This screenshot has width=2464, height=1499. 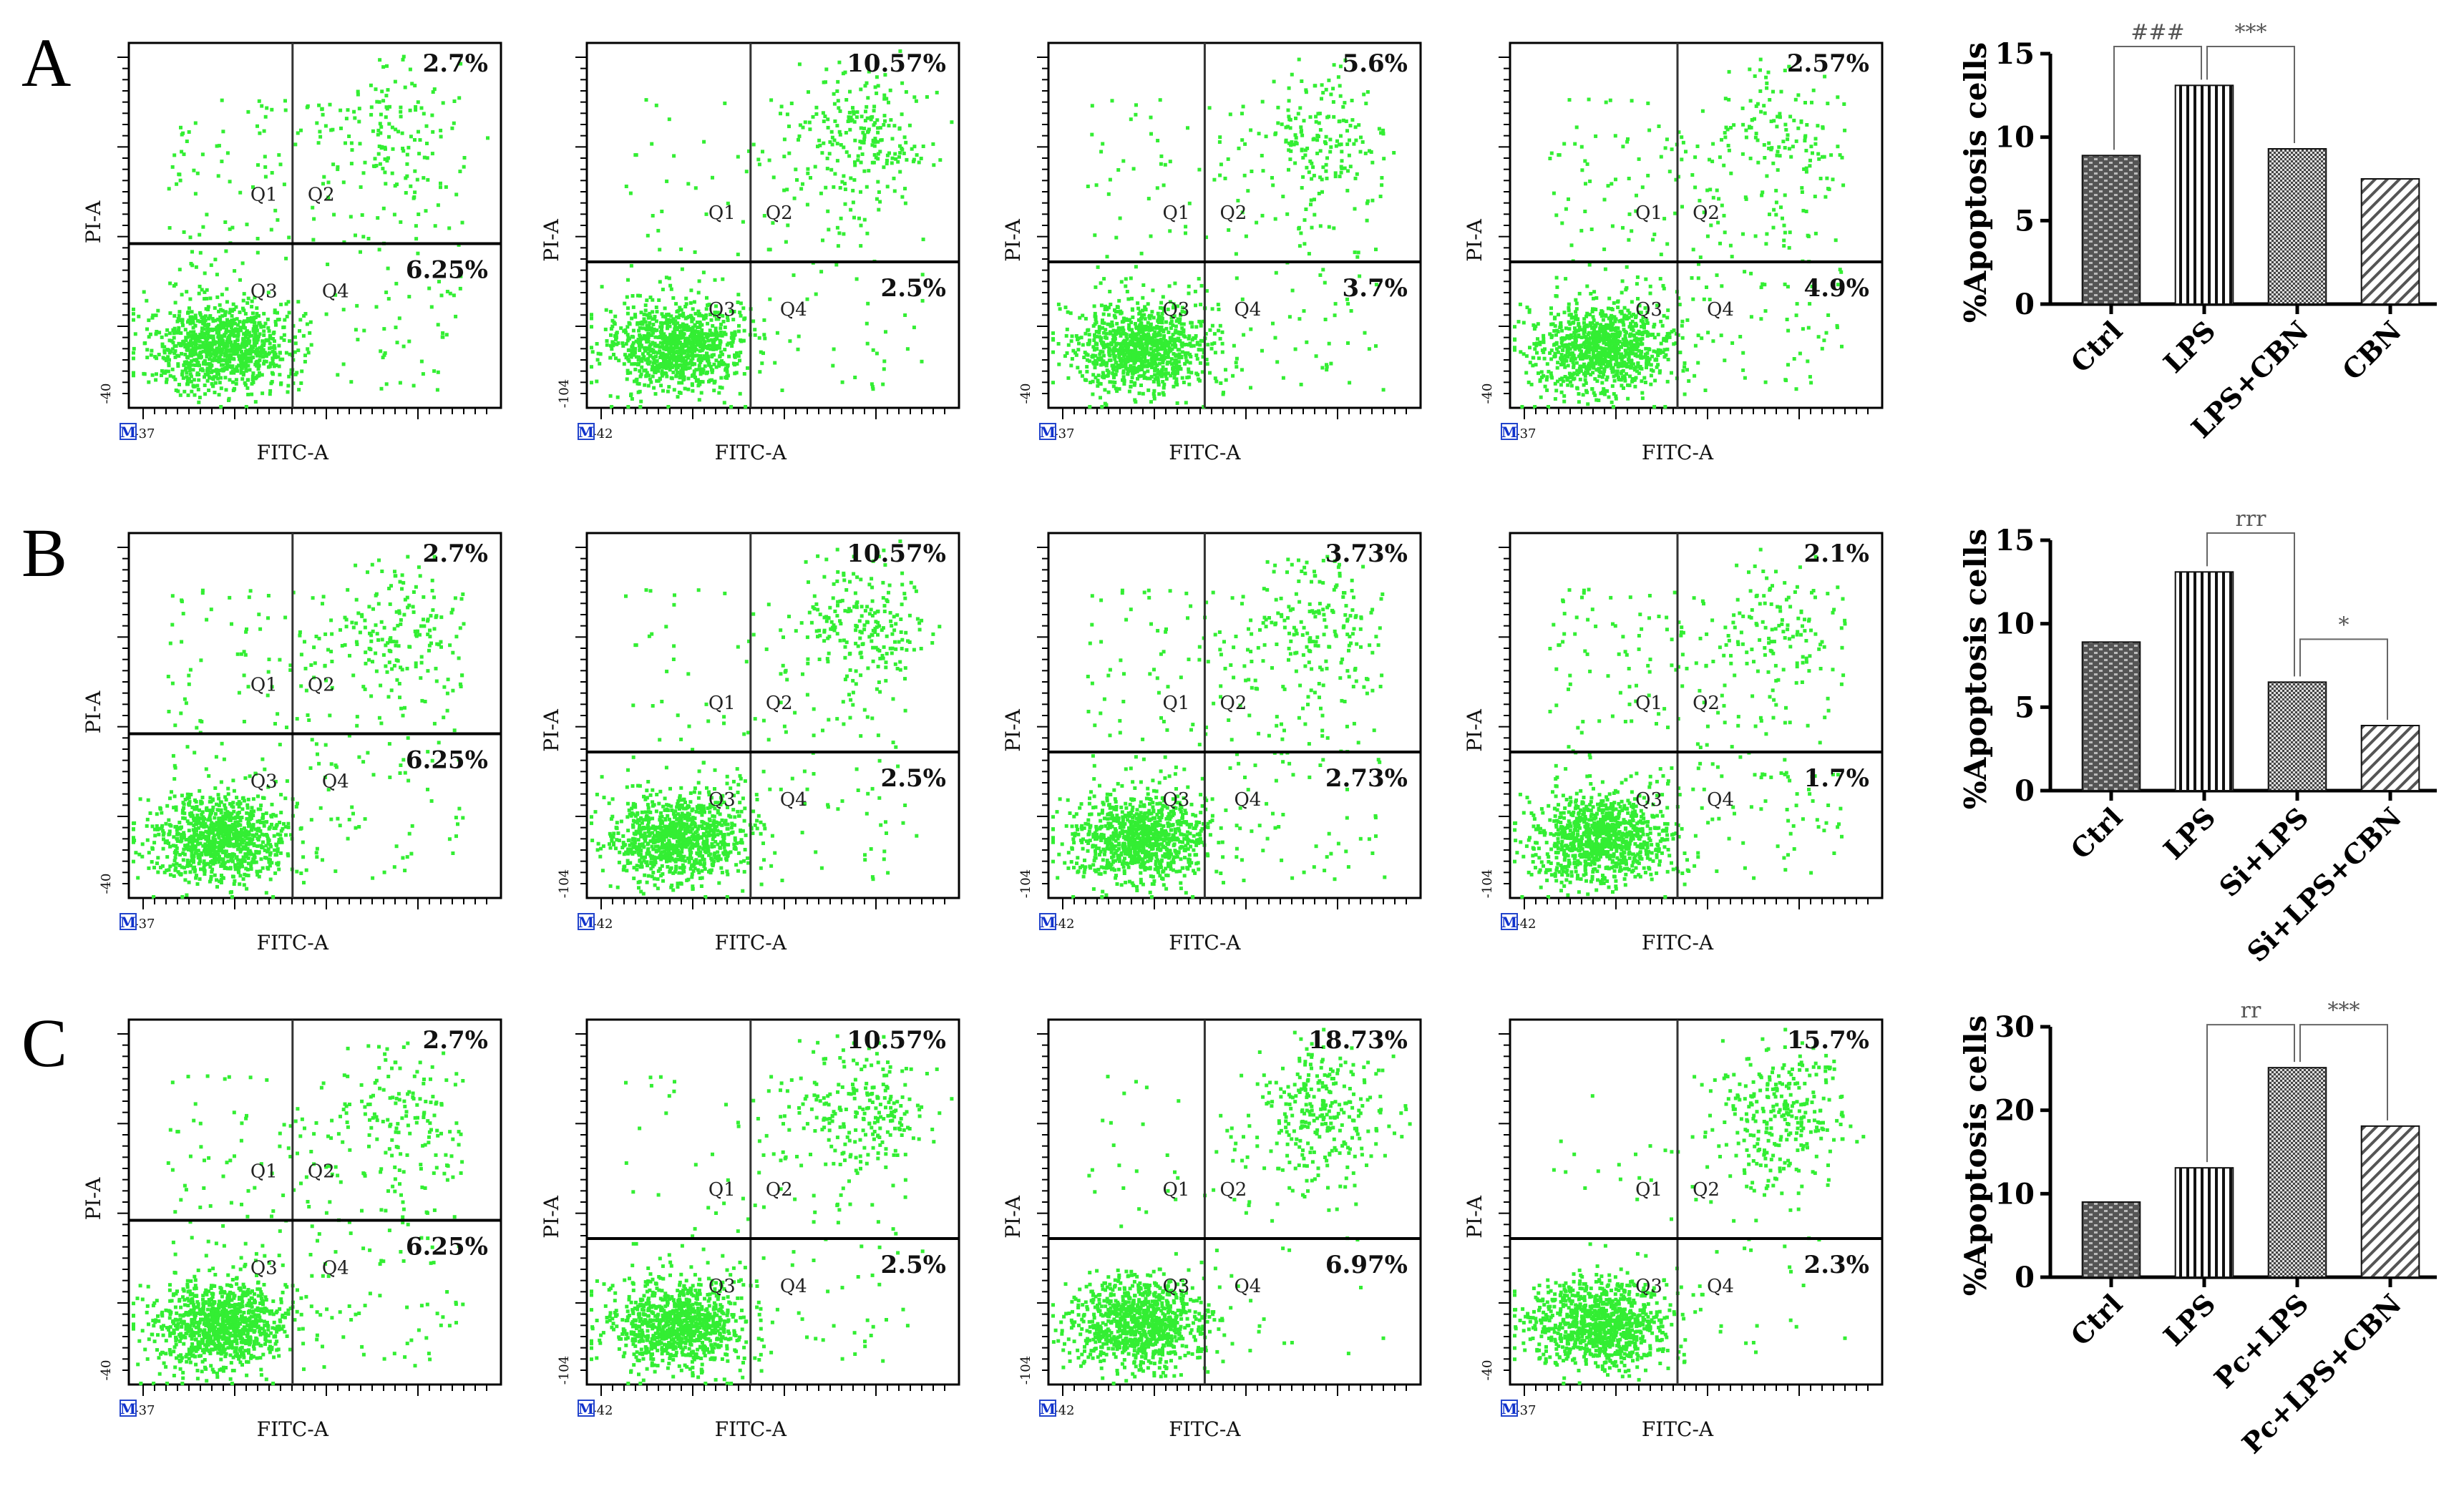 What do you see at coordinates (1836, 288) in the screenshot?
I see `q4-percent: 4.9%` at bounding box center [1836, 288].